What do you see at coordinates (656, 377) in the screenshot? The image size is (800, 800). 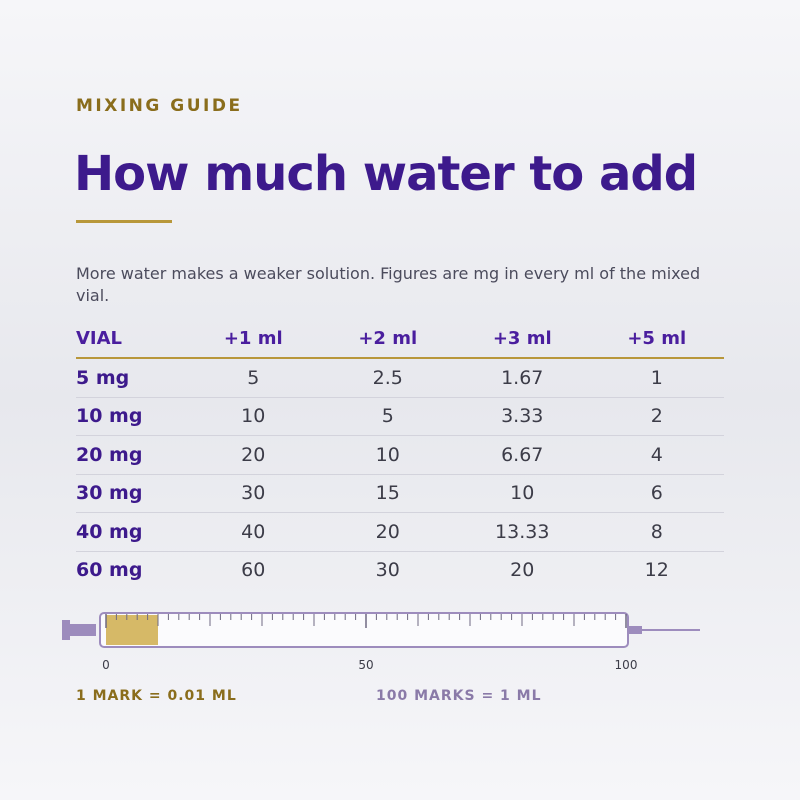 I see `cell: 1` at bounding box center [656, 377].